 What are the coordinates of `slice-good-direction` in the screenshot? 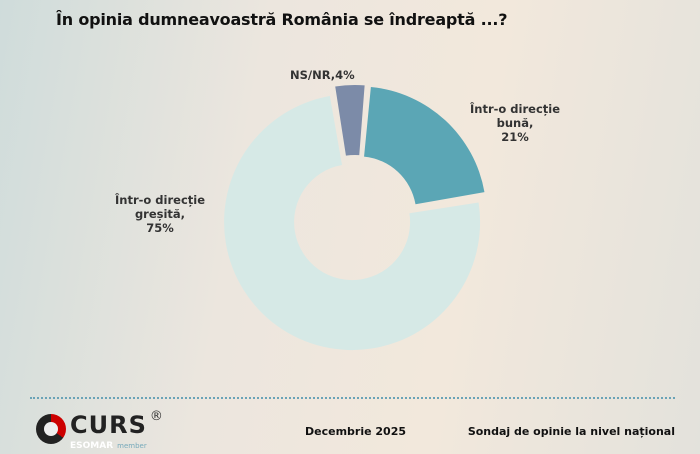 It's located at (424, 145).